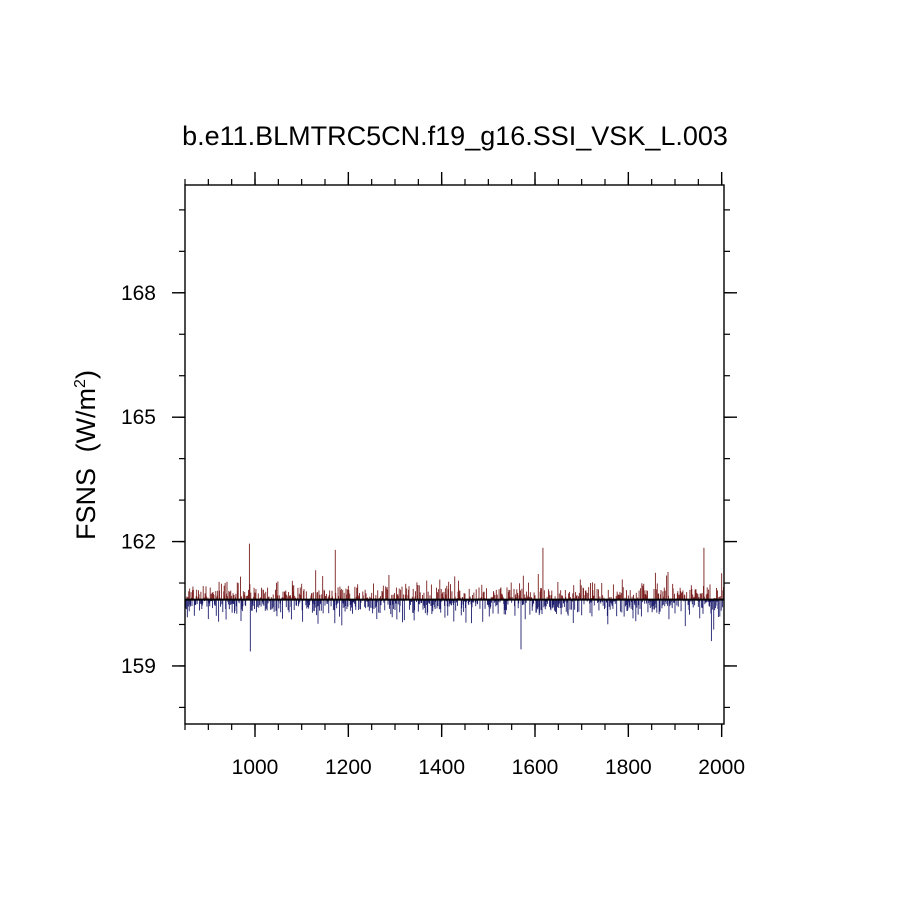  What do you see at coordinates (138, 293) in the screenshot?
I see `y-tick-label: 168` at bounding box center [138, 293].